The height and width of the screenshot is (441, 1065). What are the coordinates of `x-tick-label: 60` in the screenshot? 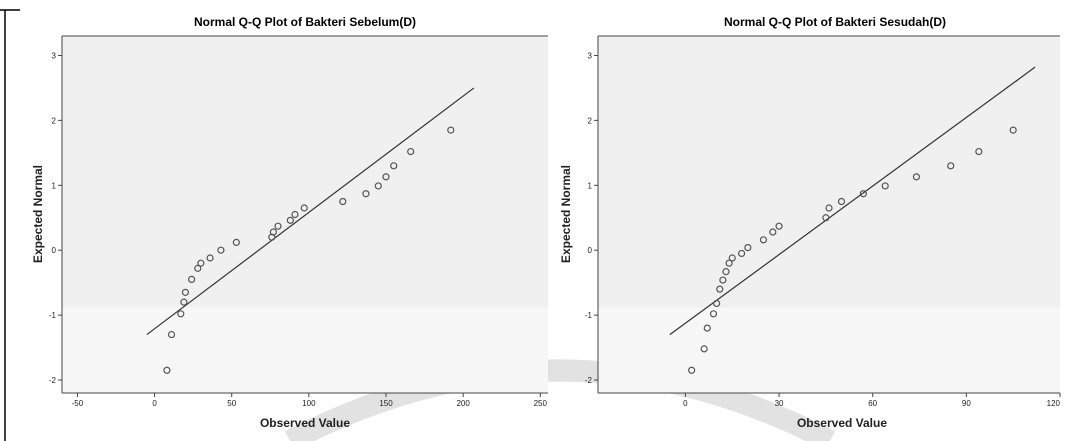 It's located at (872, 403).